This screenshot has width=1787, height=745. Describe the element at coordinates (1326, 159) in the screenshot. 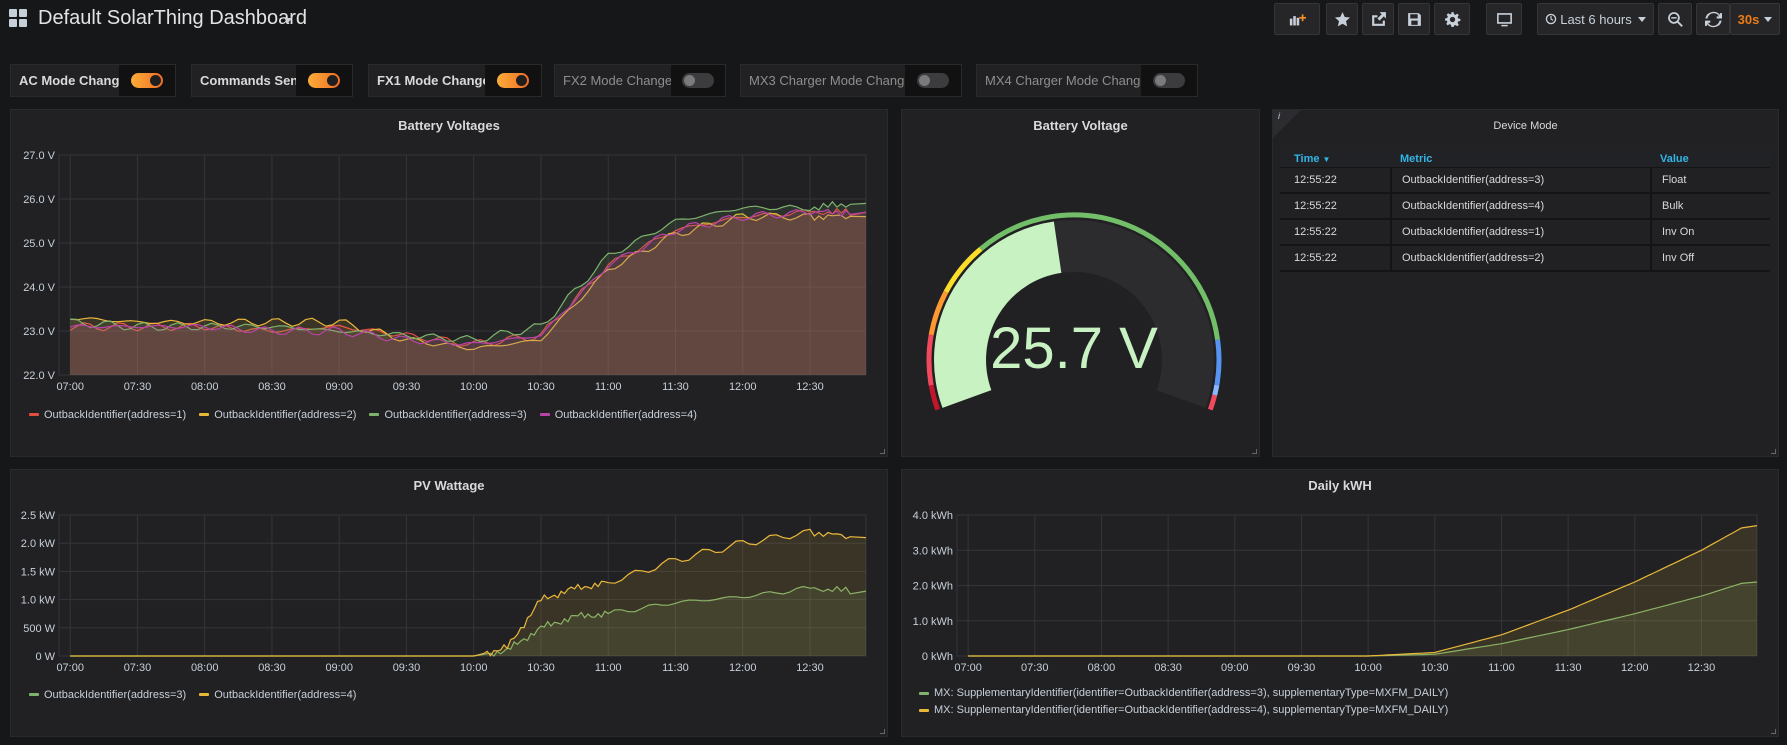

I see `sort-desc-icon: ▼` at that location.